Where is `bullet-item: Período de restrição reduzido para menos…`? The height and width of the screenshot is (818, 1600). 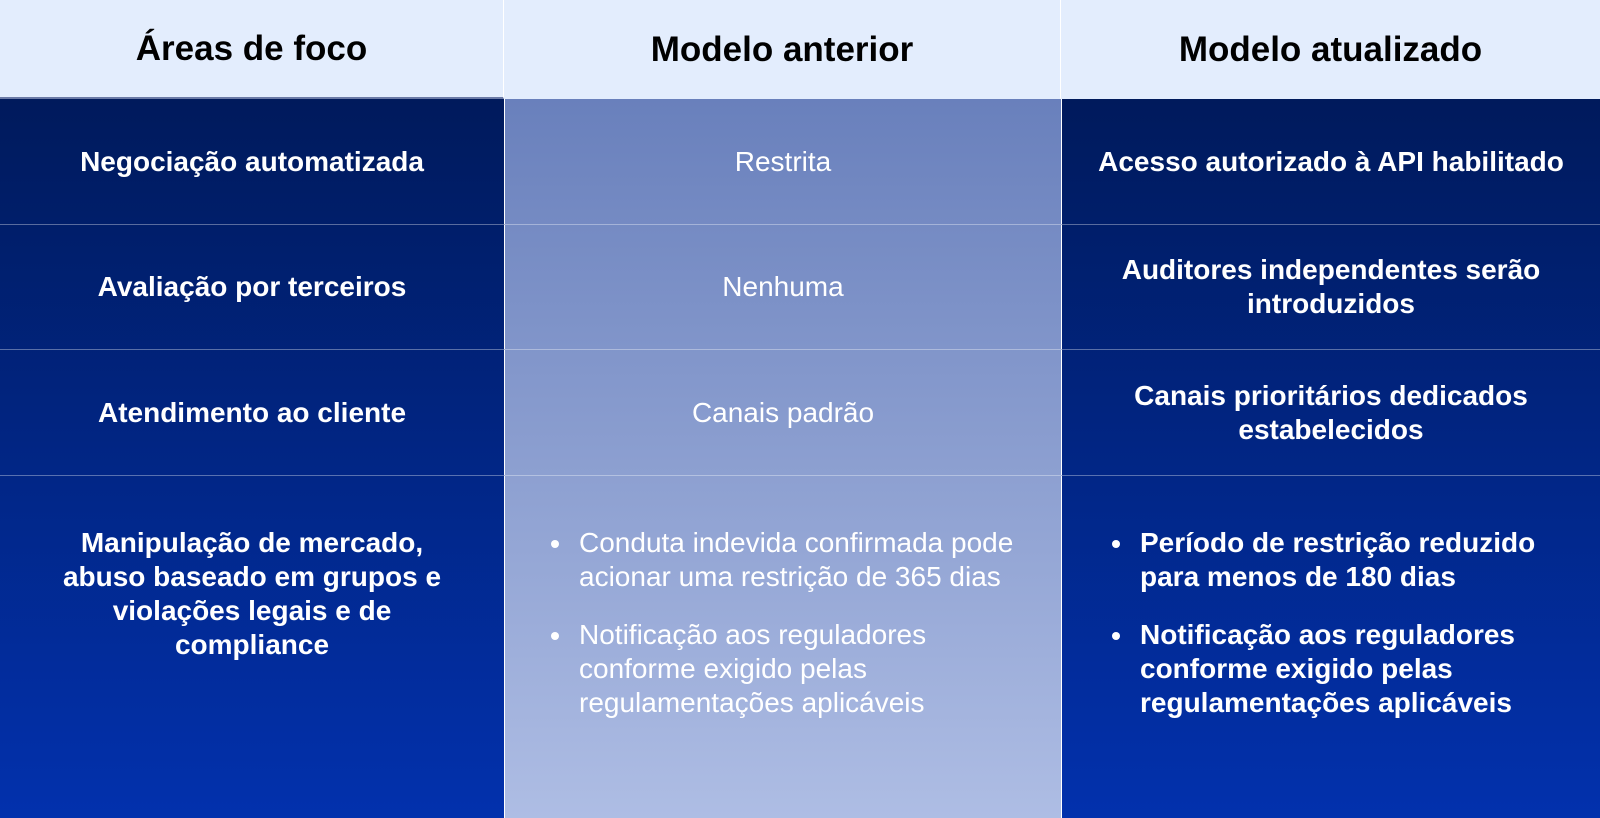
bullet-item: Período de restrição reduzido para menos… is located at coordinates (1343, 560).